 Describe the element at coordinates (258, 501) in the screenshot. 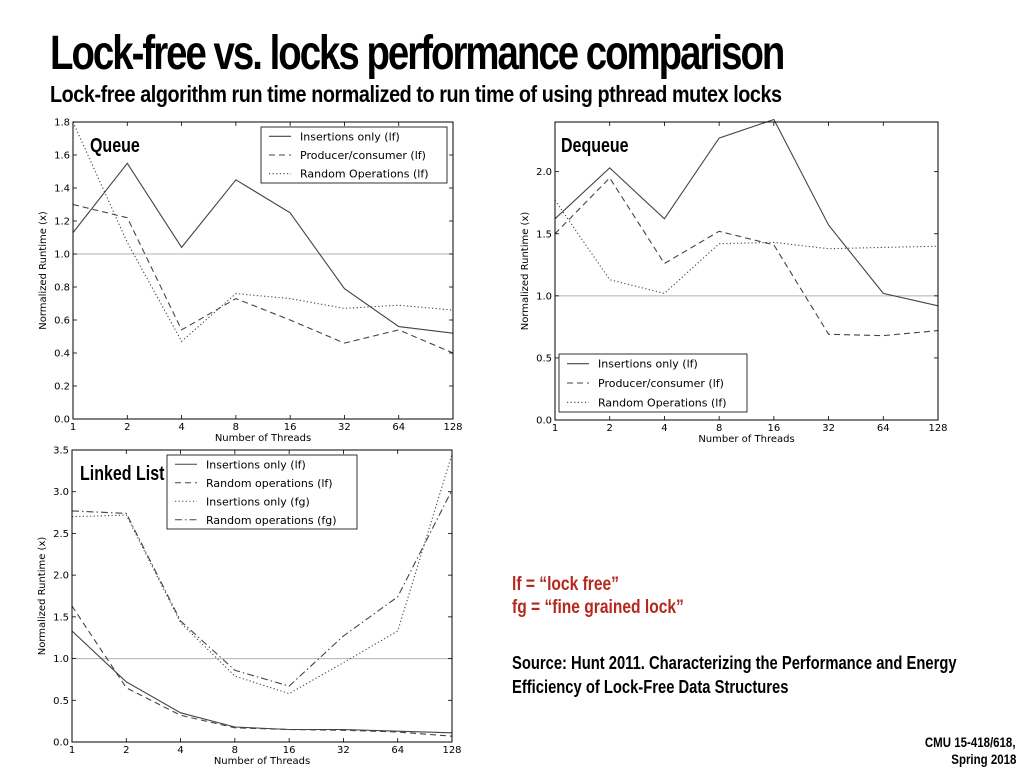

I see `legend-label: Insertions only (fg)` at that location.